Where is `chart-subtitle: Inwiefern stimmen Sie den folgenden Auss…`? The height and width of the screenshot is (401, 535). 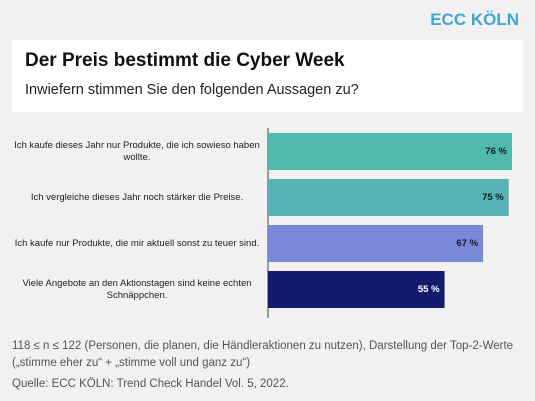 chart-subtitle: Inwiefern stimmen Sie den folgenden Auss… is located at coordinates (192, 90).